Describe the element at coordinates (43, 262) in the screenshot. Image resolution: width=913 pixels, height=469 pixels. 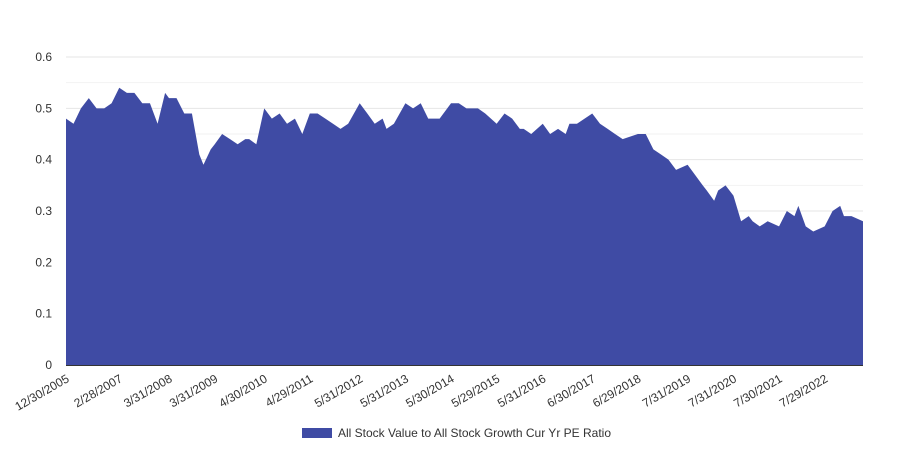
I see `y-tick-label: 0.2` at that location.